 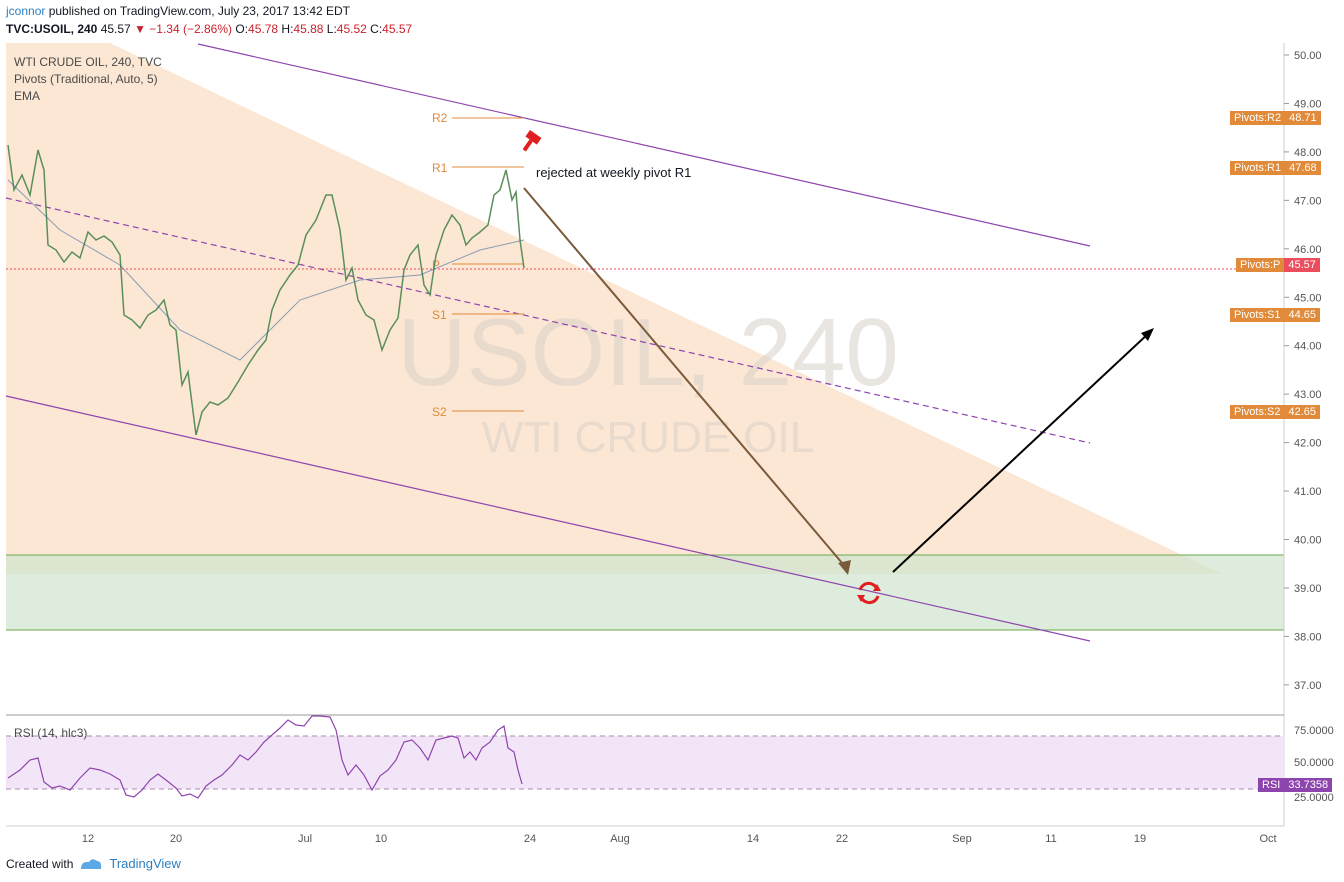 I want to click on pivot-r2-tag-value: 48.71, so click(x=1303, y=118).